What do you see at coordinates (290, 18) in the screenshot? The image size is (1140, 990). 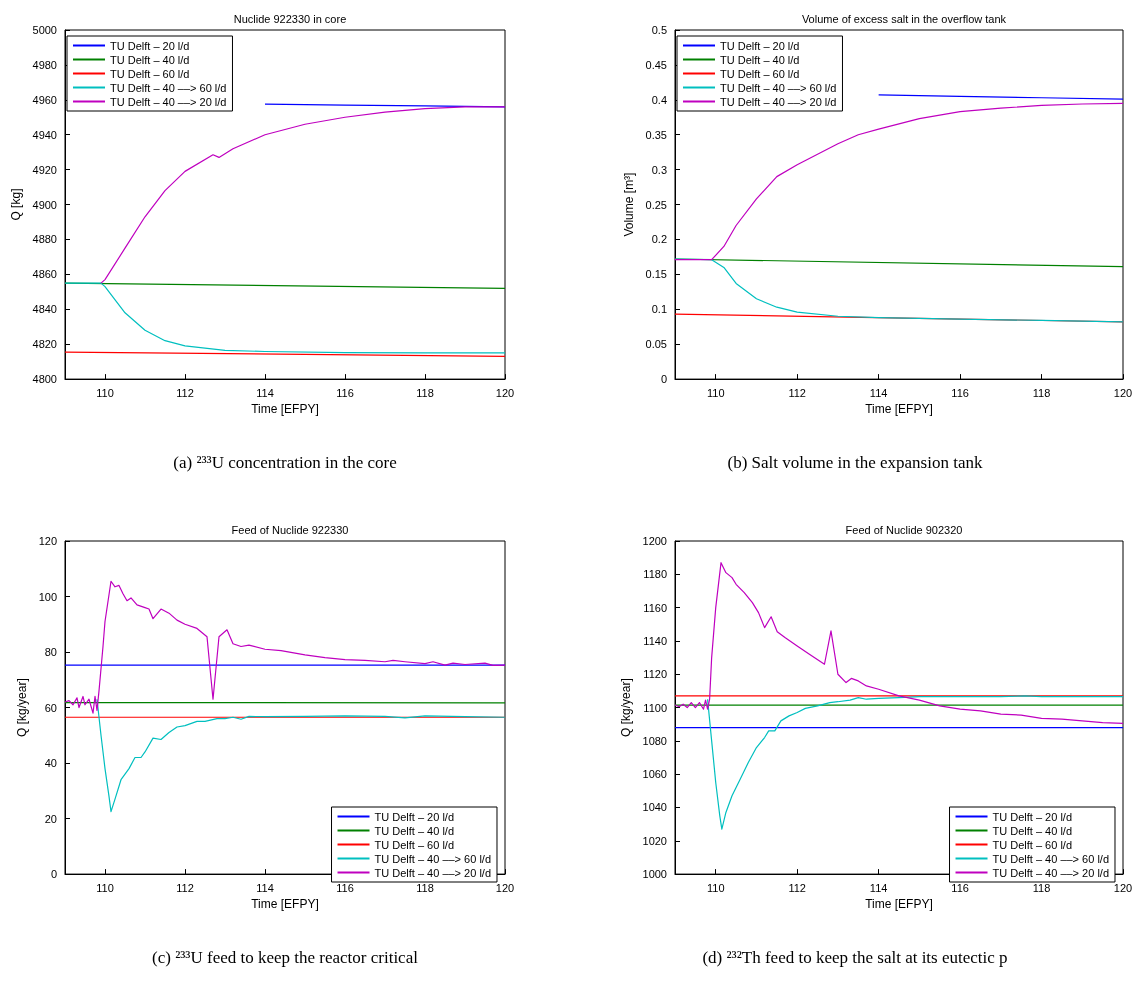 I see `chart-title: Nuclide 922330 in core` at bounding box center [290, 18].